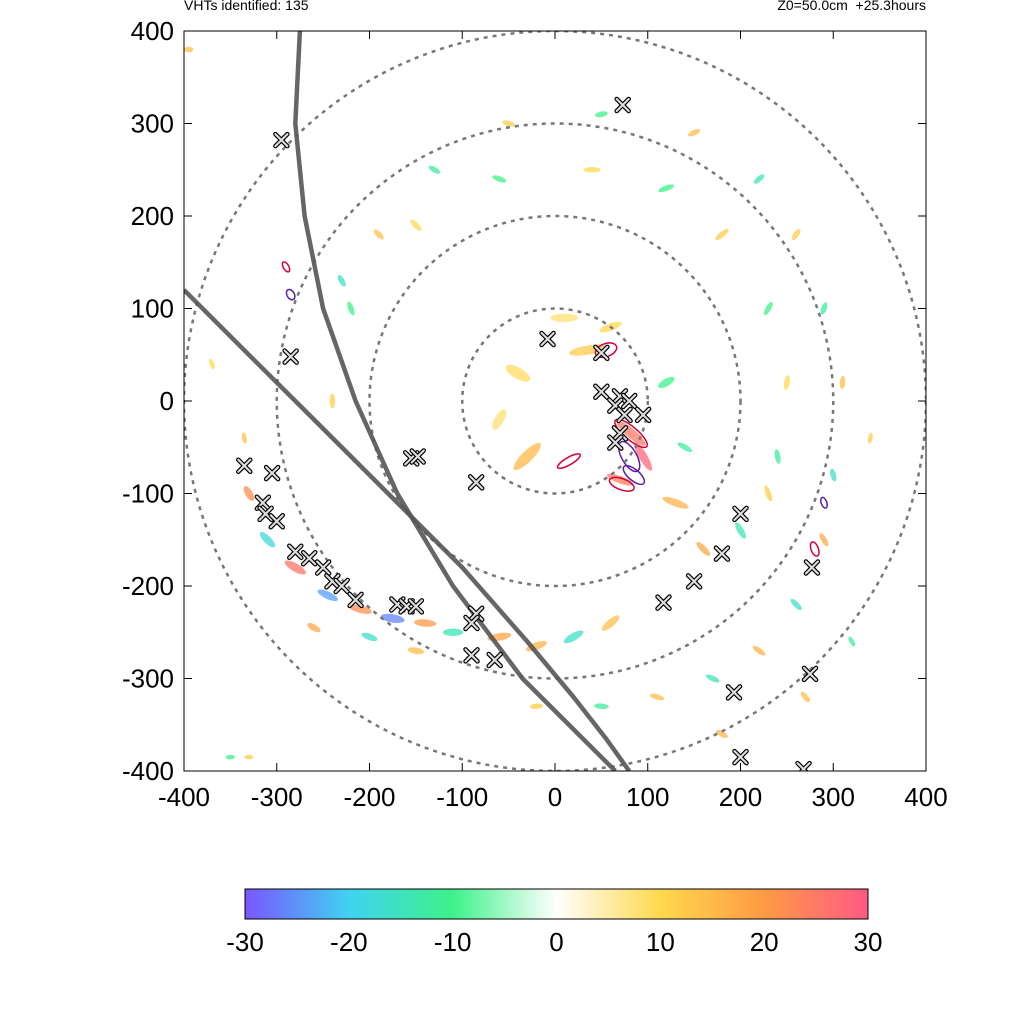  What do you see at coordinates (554, 922) in the screenshot?
I see `colorbar: -30 -20 -10 0 10 20 30` at bounding box center [554, 922].